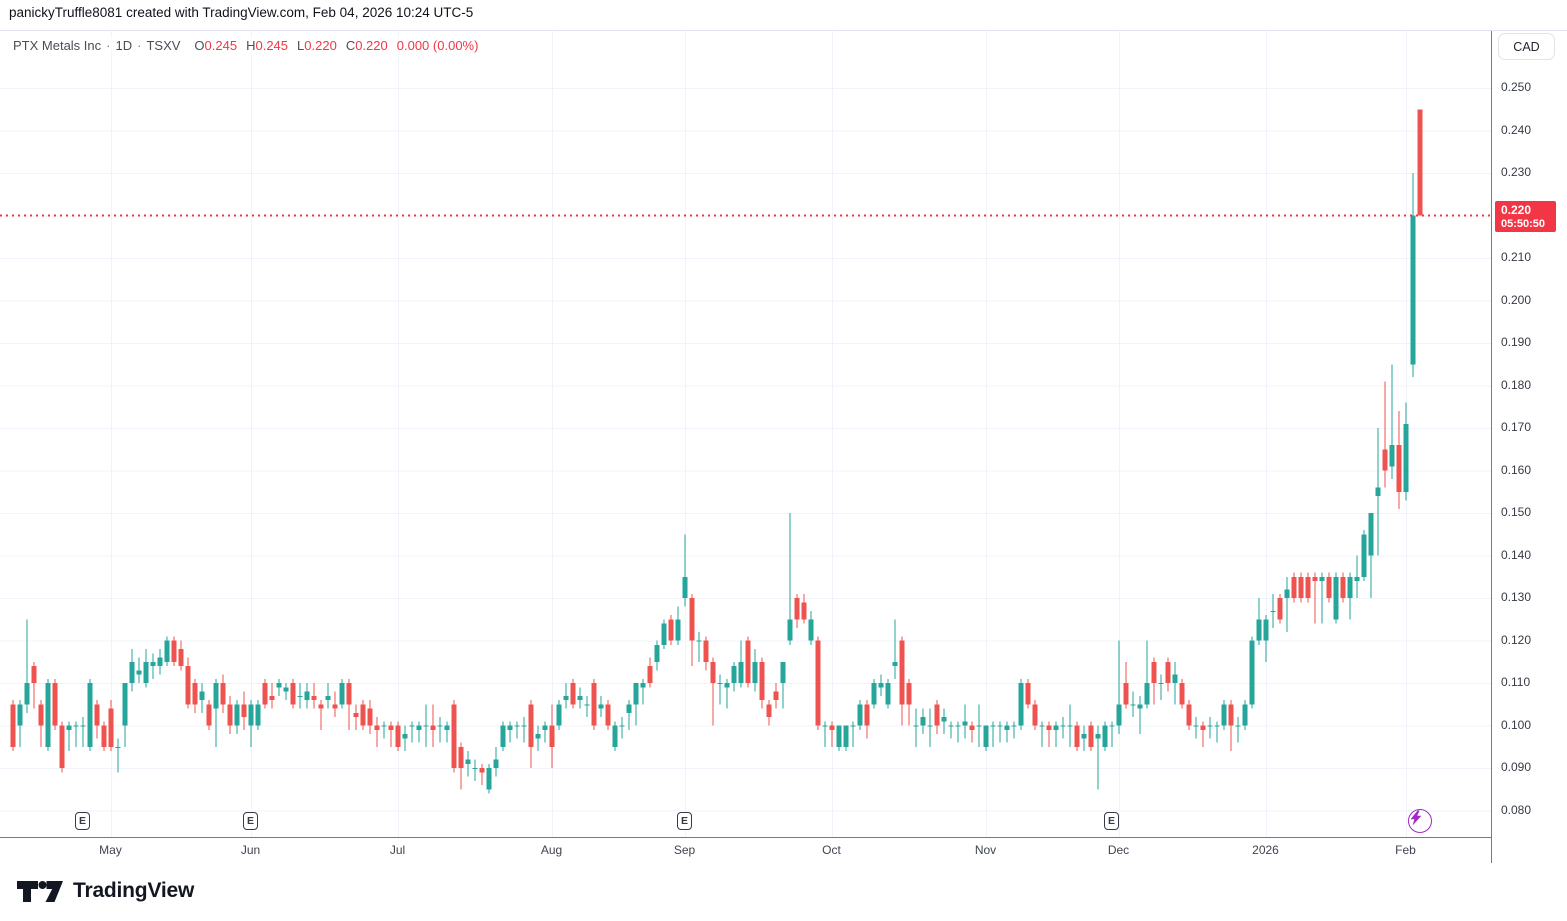  I want to click on legend-symbol: PTX Metals Inc, so click(57, 45).